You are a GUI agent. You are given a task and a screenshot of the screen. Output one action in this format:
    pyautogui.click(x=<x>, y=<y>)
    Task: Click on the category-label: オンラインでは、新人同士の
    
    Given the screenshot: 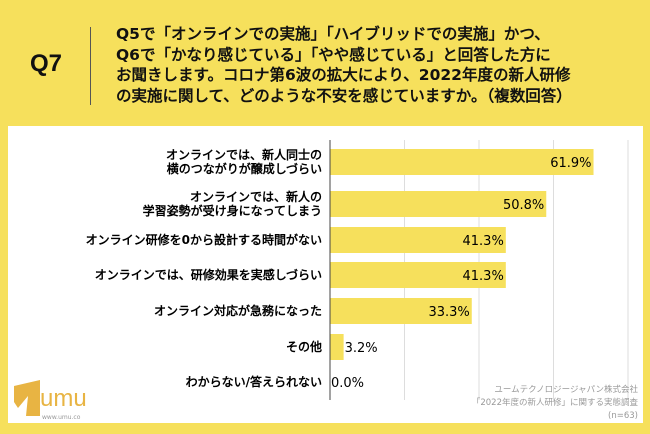 What is the action you would take?
    pyautogui.click(x=244, y=154)
    